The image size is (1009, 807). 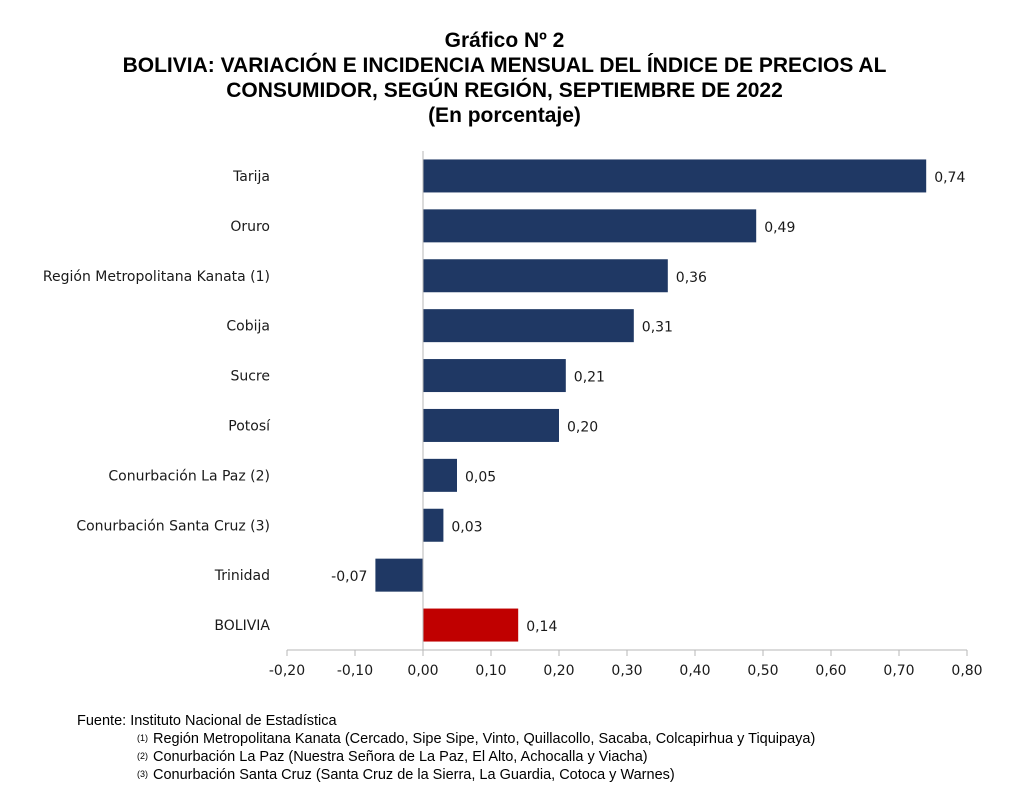 I want to click on value-label: 0,21, so click(x=589, y=378).